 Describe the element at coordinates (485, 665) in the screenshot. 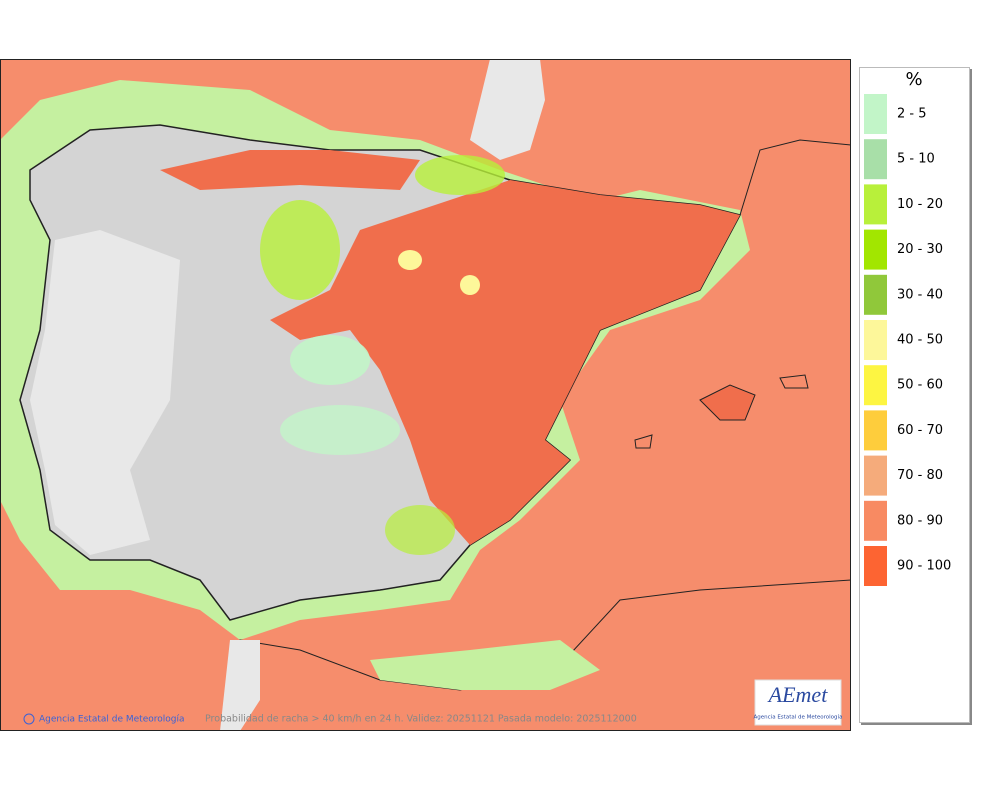

I see `africa-green` at that location.